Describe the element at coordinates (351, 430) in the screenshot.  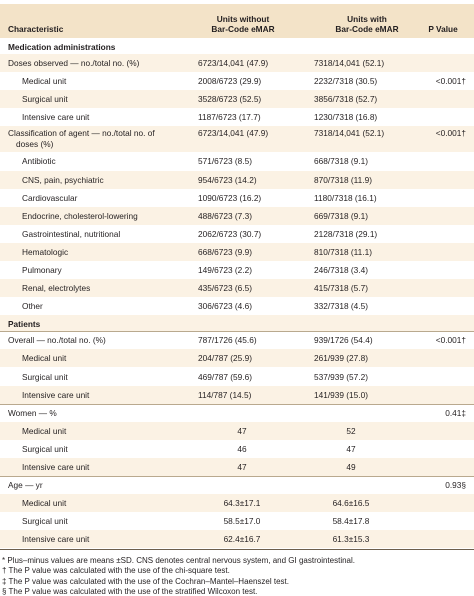
I see `cell-units-with: 52` at that location.